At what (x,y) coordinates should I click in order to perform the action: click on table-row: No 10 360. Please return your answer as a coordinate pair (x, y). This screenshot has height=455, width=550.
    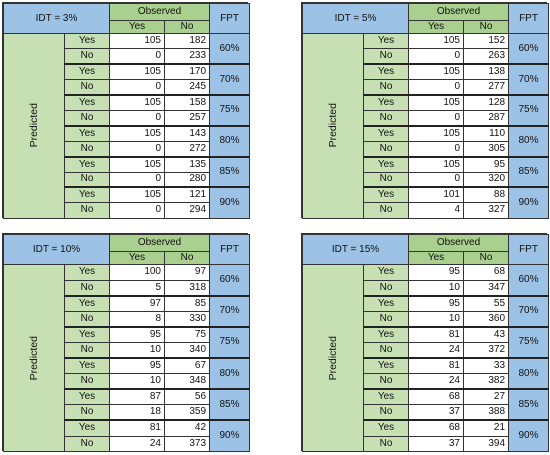
    Looking at the image, I should click on (426, 319).